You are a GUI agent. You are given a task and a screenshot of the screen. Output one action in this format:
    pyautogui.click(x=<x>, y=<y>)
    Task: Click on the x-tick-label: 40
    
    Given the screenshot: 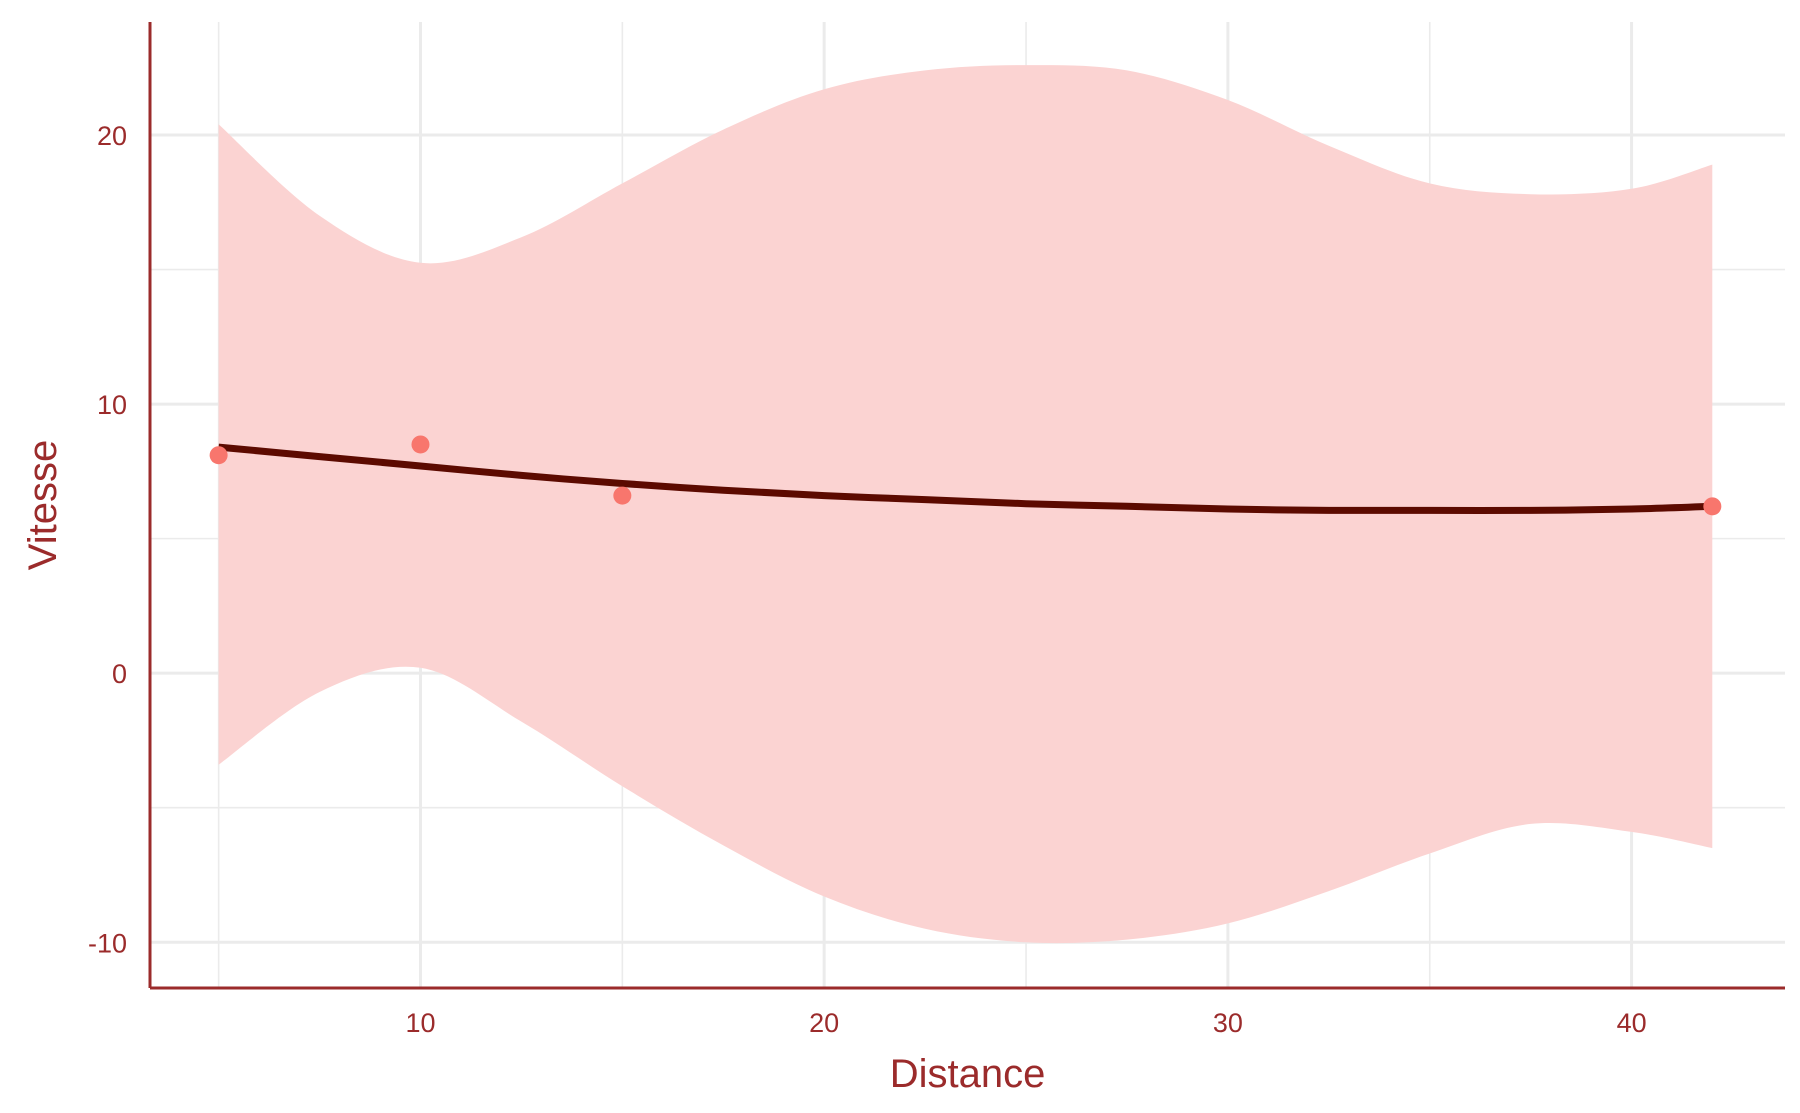 What is the action you would take?
    pyautogui.click(x=1632, y=1023)
    